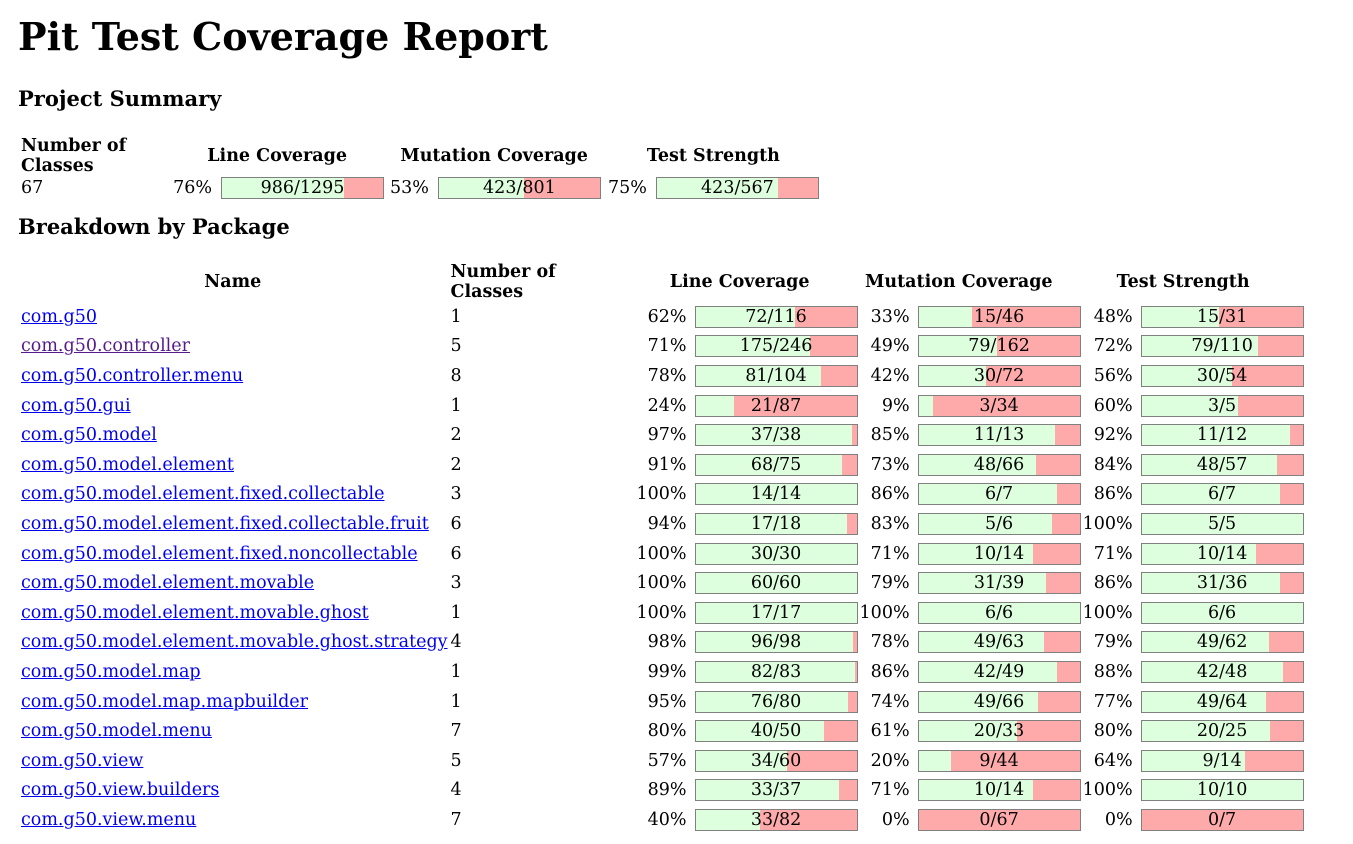 This screenshot has height=844, width=1353. I want to click on package-link: com.g50.gui, so click(76, 405).